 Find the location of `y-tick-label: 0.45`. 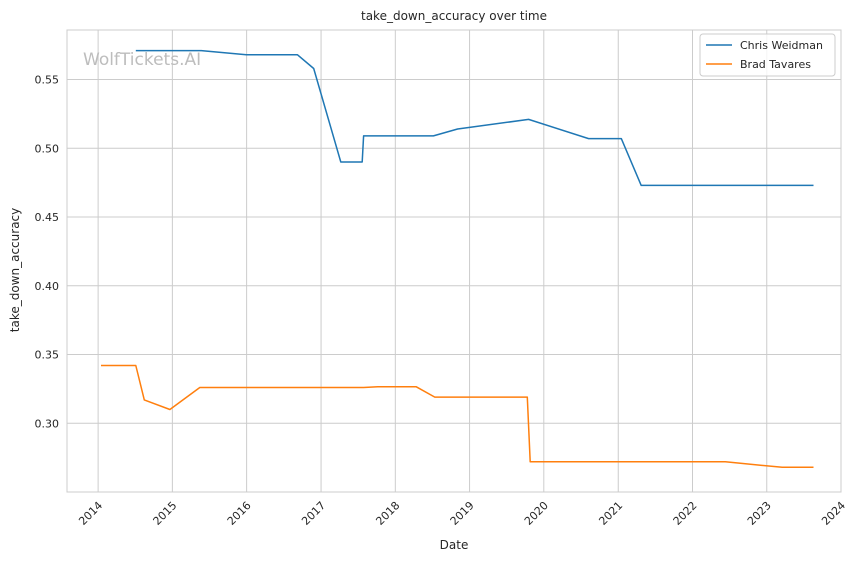

y-tick-label: 0.45 is located at coordinates (47, 217).